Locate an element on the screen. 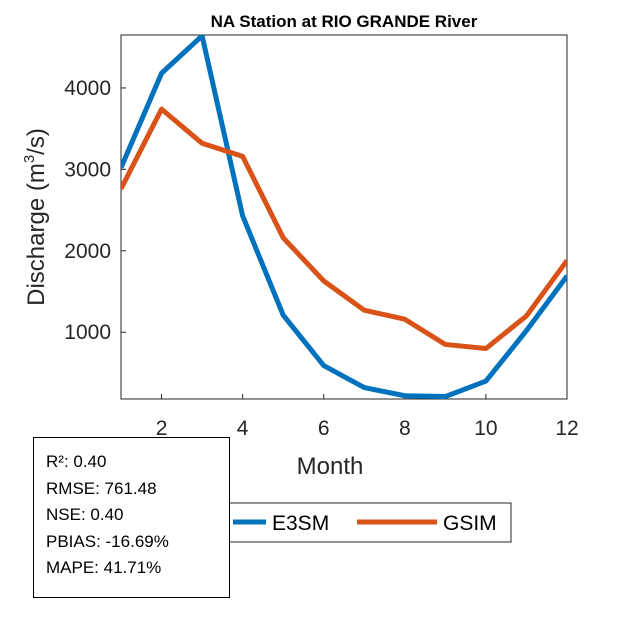  stat-r2: R²: 0.40 is located at coordinates (76, 461).